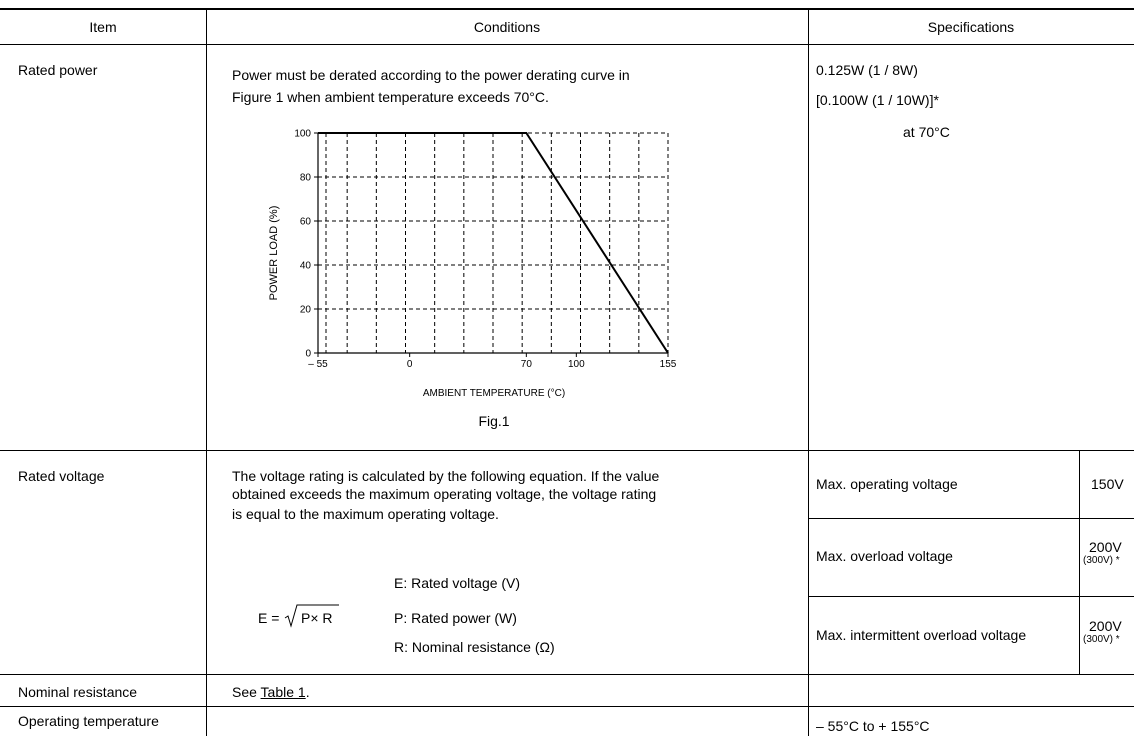 This screenshot has height=736, width=1134. I want to click on header-conditions: Conditions, so click(507, 27).